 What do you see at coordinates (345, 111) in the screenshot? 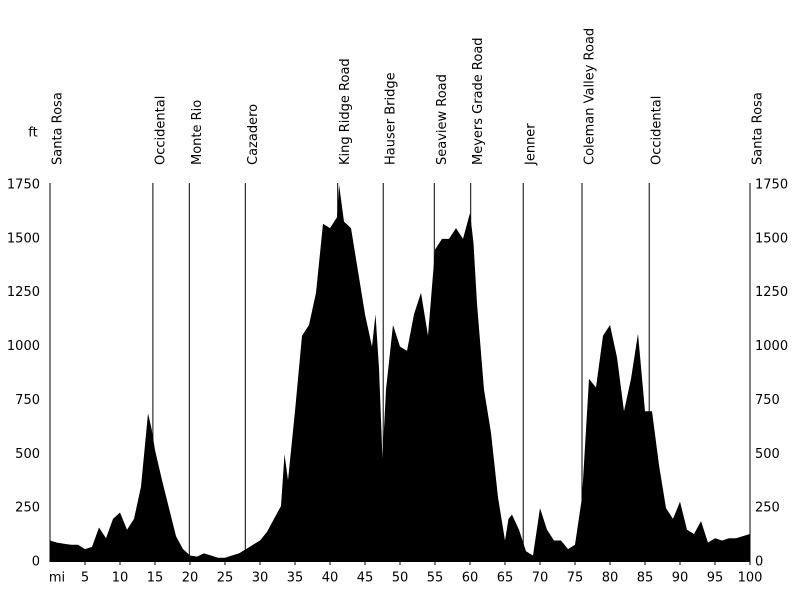
I see `waypoint-label: King Ridge Road` at bounding box center [345, 111].